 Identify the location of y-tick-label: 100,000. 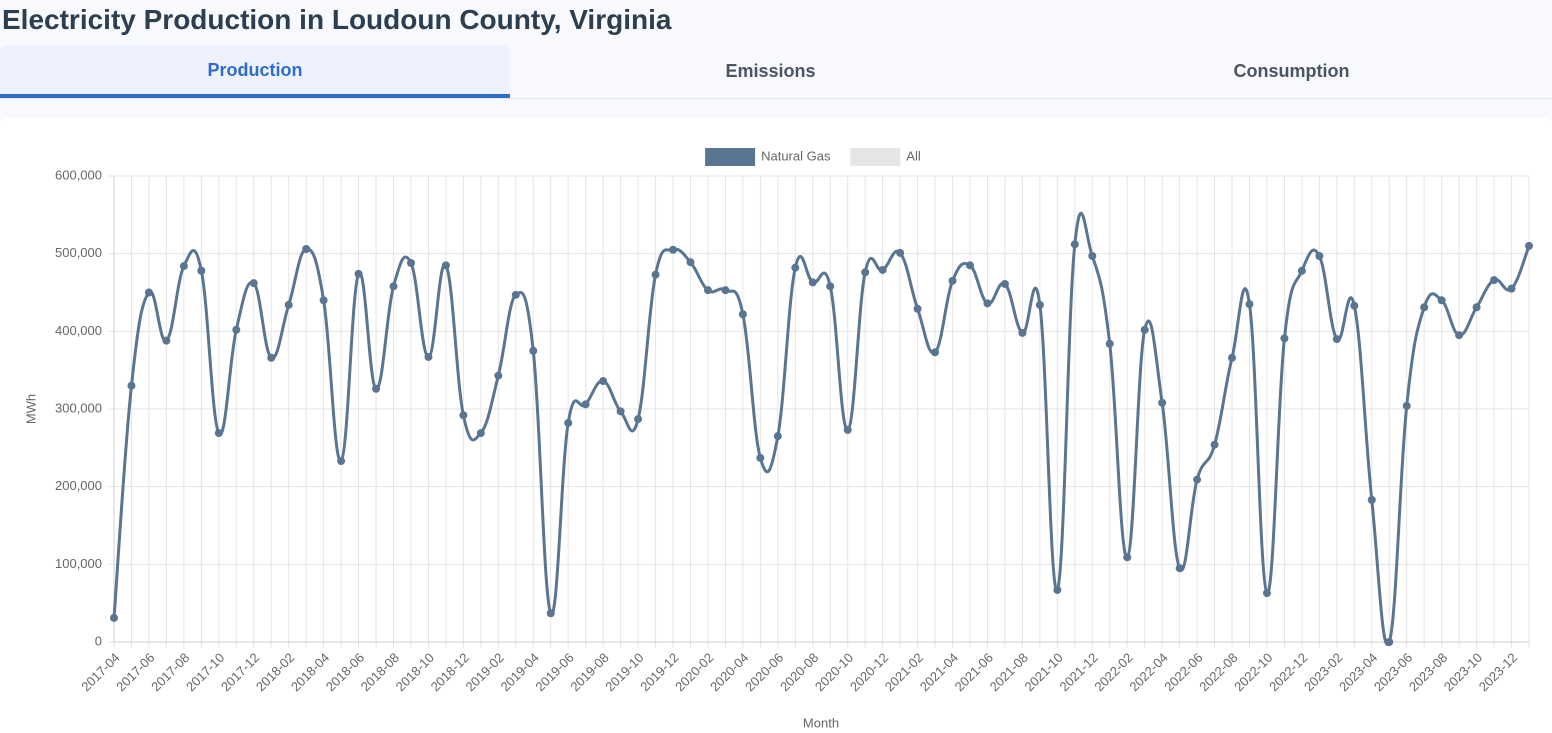
(78, 563).